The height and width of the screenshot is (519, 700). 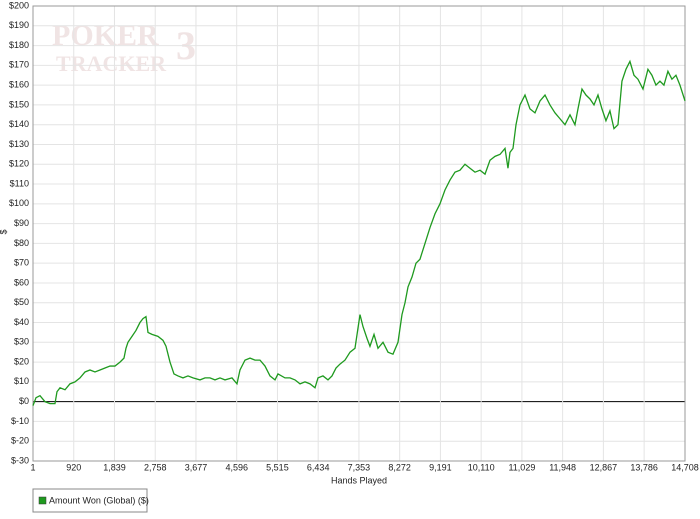 What do you see at coordinates (562, 467) in the screenshot?
I see `x-tick-label: 11,948` at bounding box center [562, 467].